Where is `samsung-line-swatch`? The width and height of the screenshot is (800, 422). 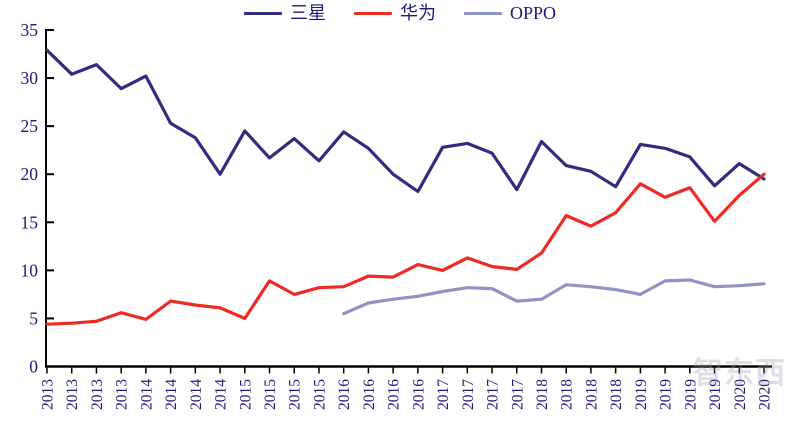 samsung-line-swatch is located at coordinates (262, 13).